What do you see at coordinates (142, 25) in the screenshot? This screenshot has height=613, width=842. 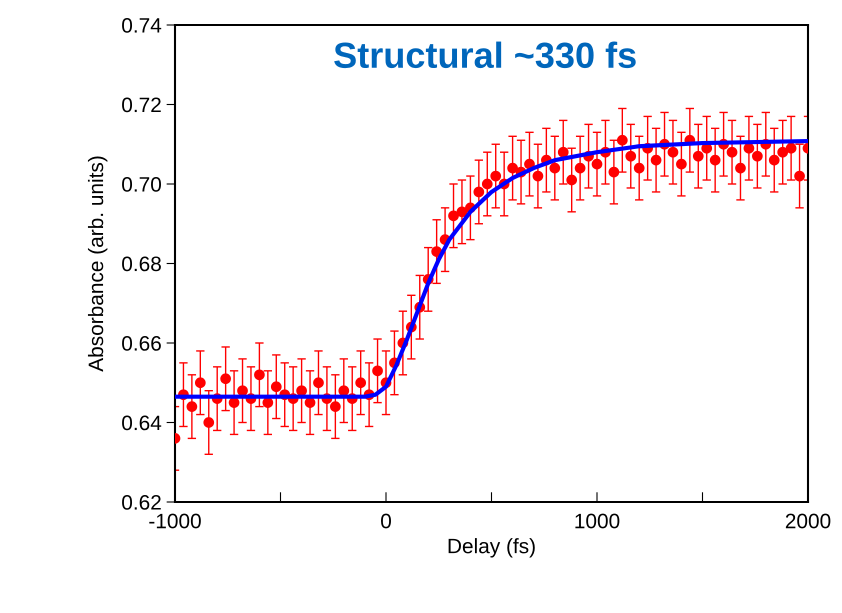 I see `y-tick-label: 0.74` at bounding box center [142, 25].